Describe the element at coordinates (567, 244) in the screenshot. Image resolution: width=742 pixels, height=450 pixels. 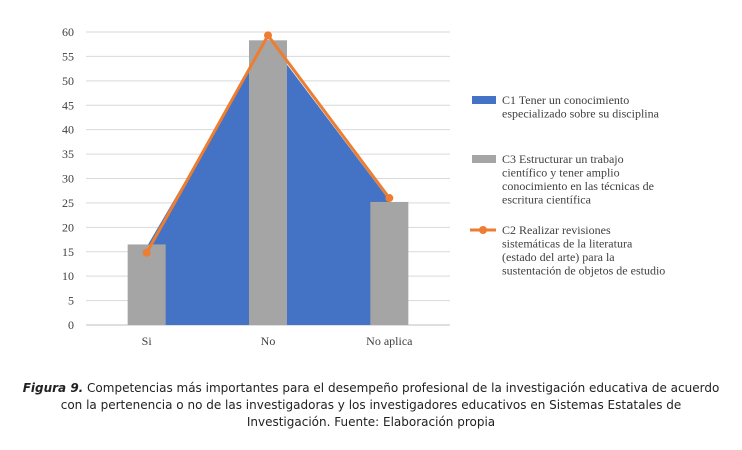
I see `legend-label: sistemáticas de la literatura` at that location.